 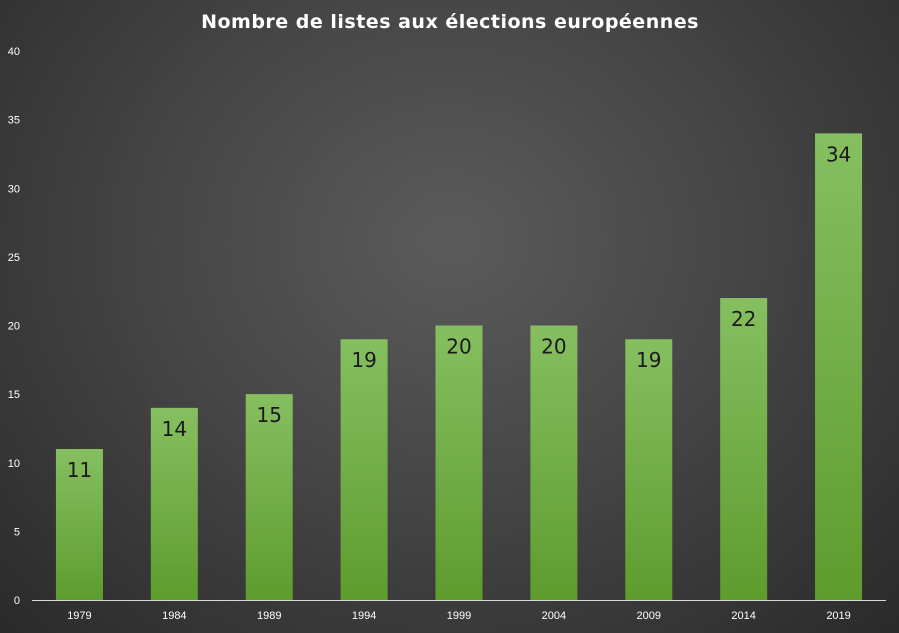 What do you see at coordinates (174, 616) in the screenshot?
I see `x-tick-label-1984: 1984` at bounding box center [174, 616].